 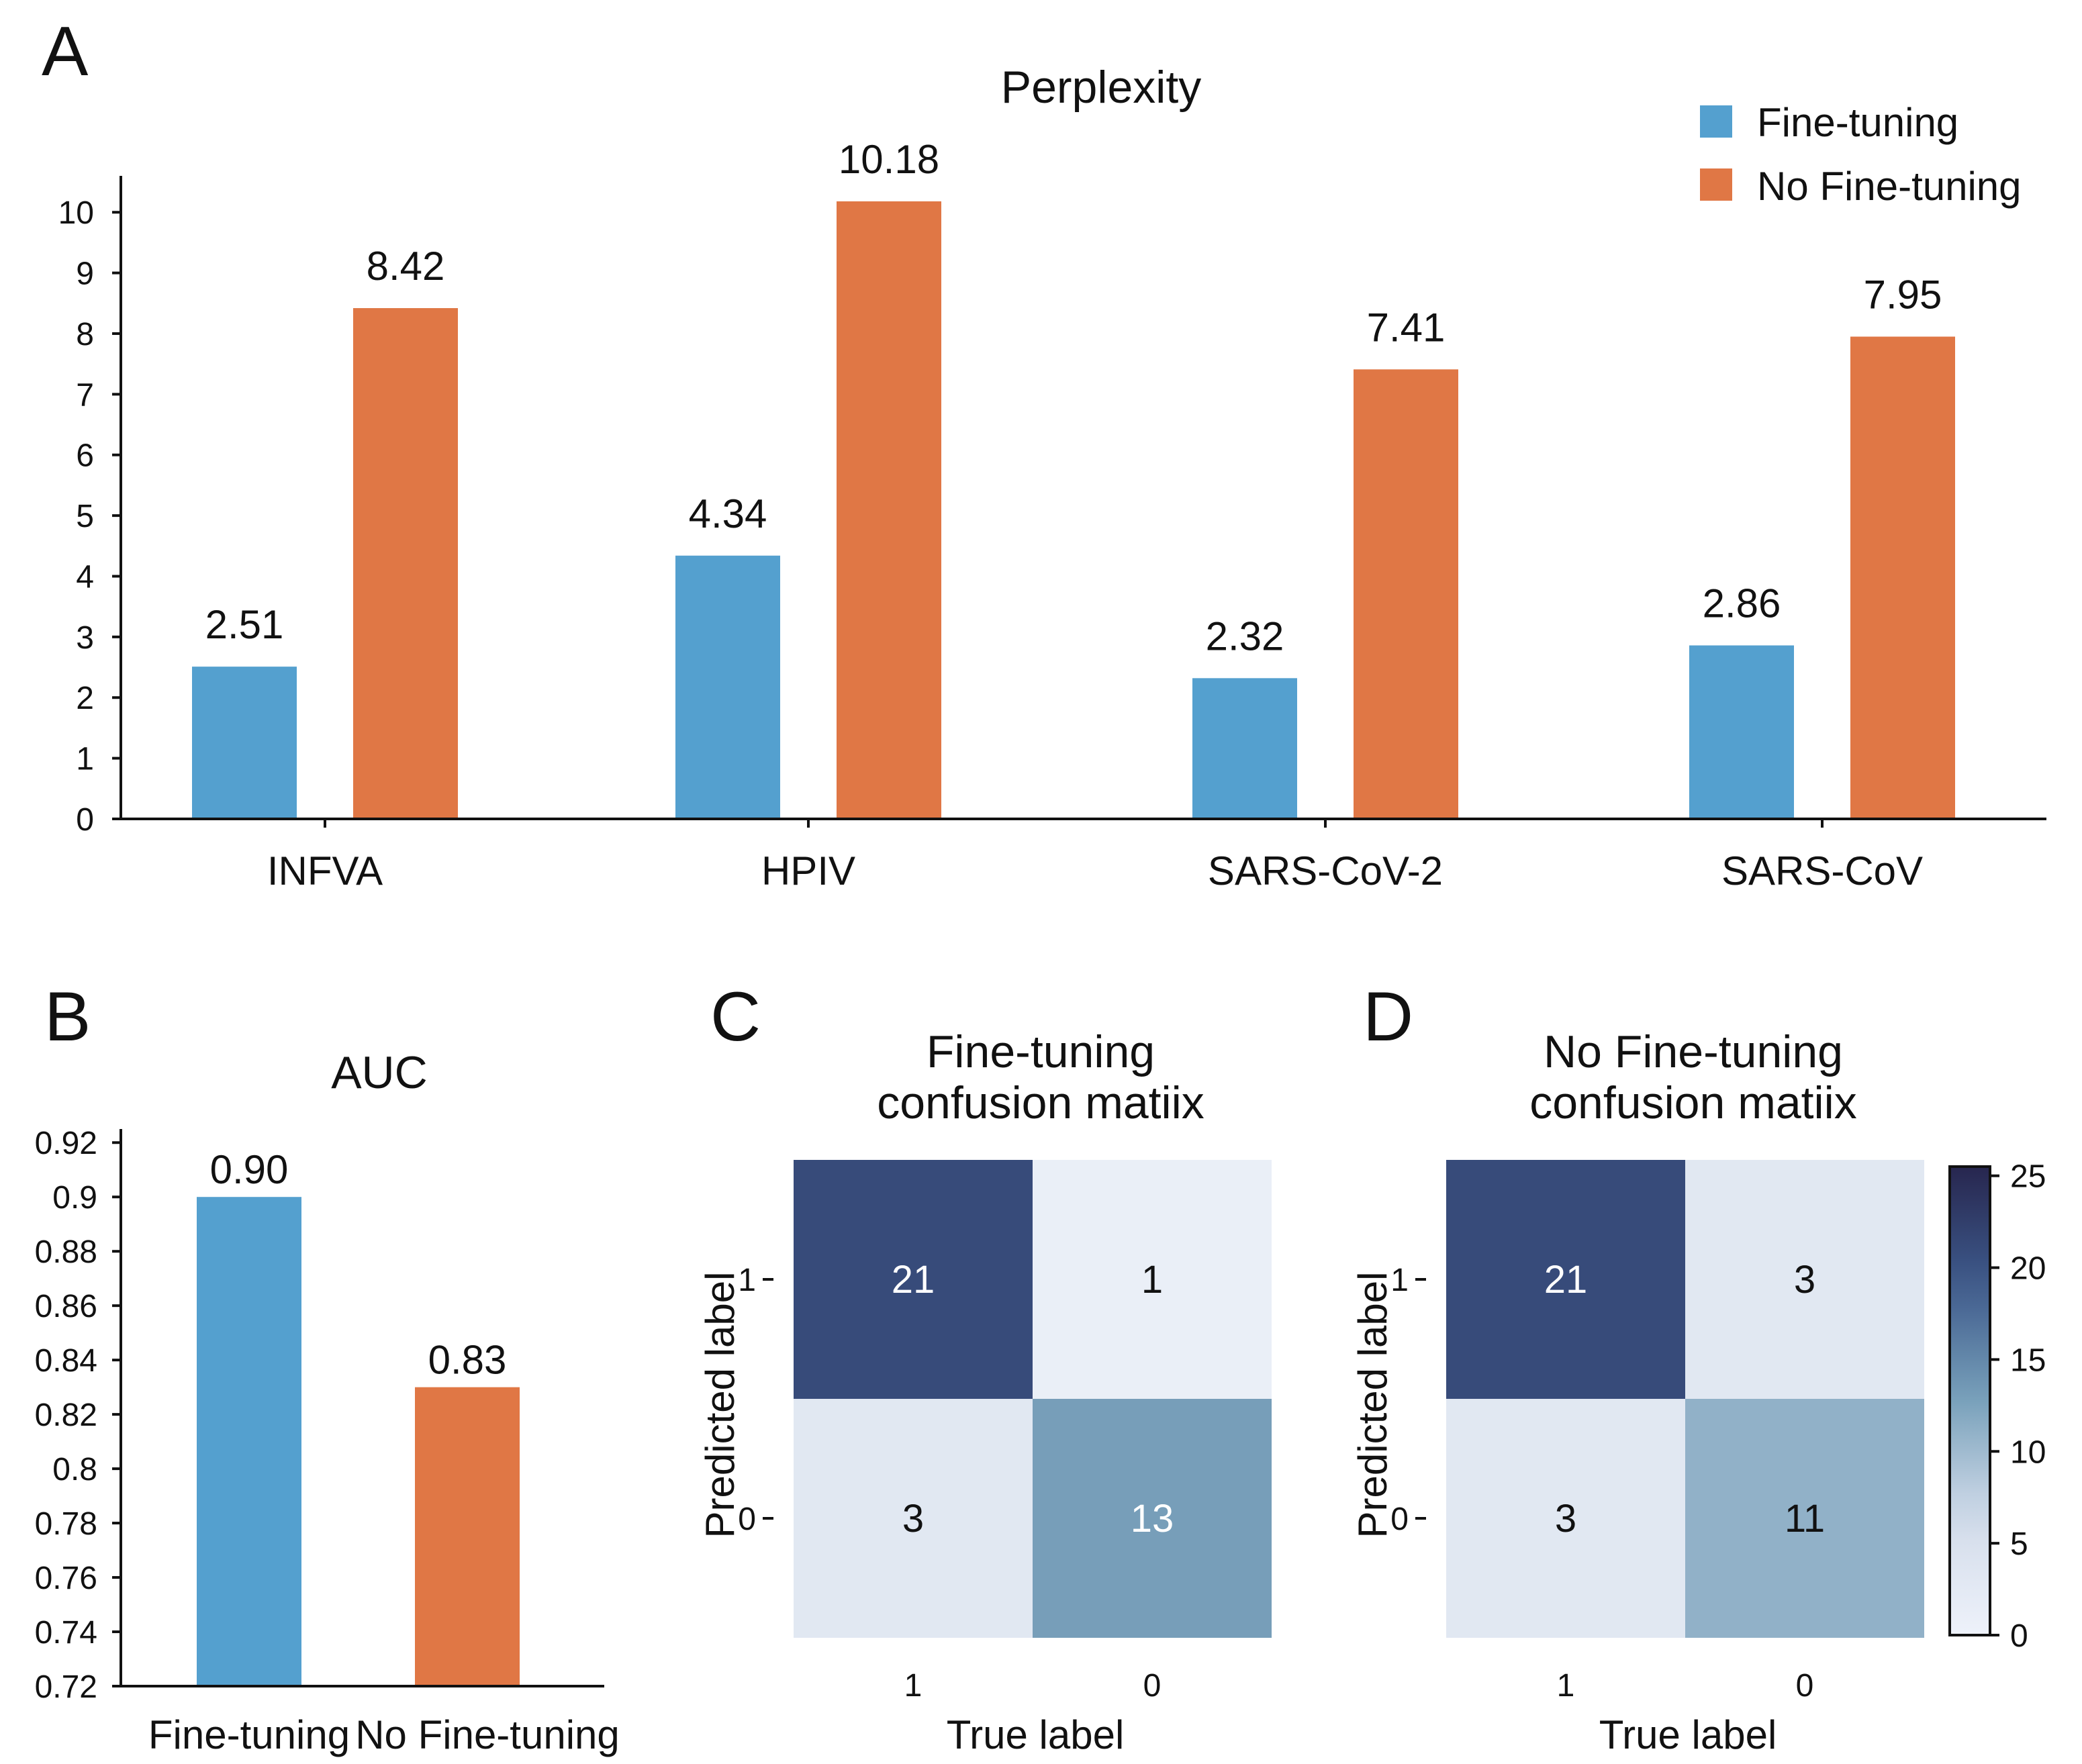 I want to click on data-label: 0.90, so click(x=249, y=1169).